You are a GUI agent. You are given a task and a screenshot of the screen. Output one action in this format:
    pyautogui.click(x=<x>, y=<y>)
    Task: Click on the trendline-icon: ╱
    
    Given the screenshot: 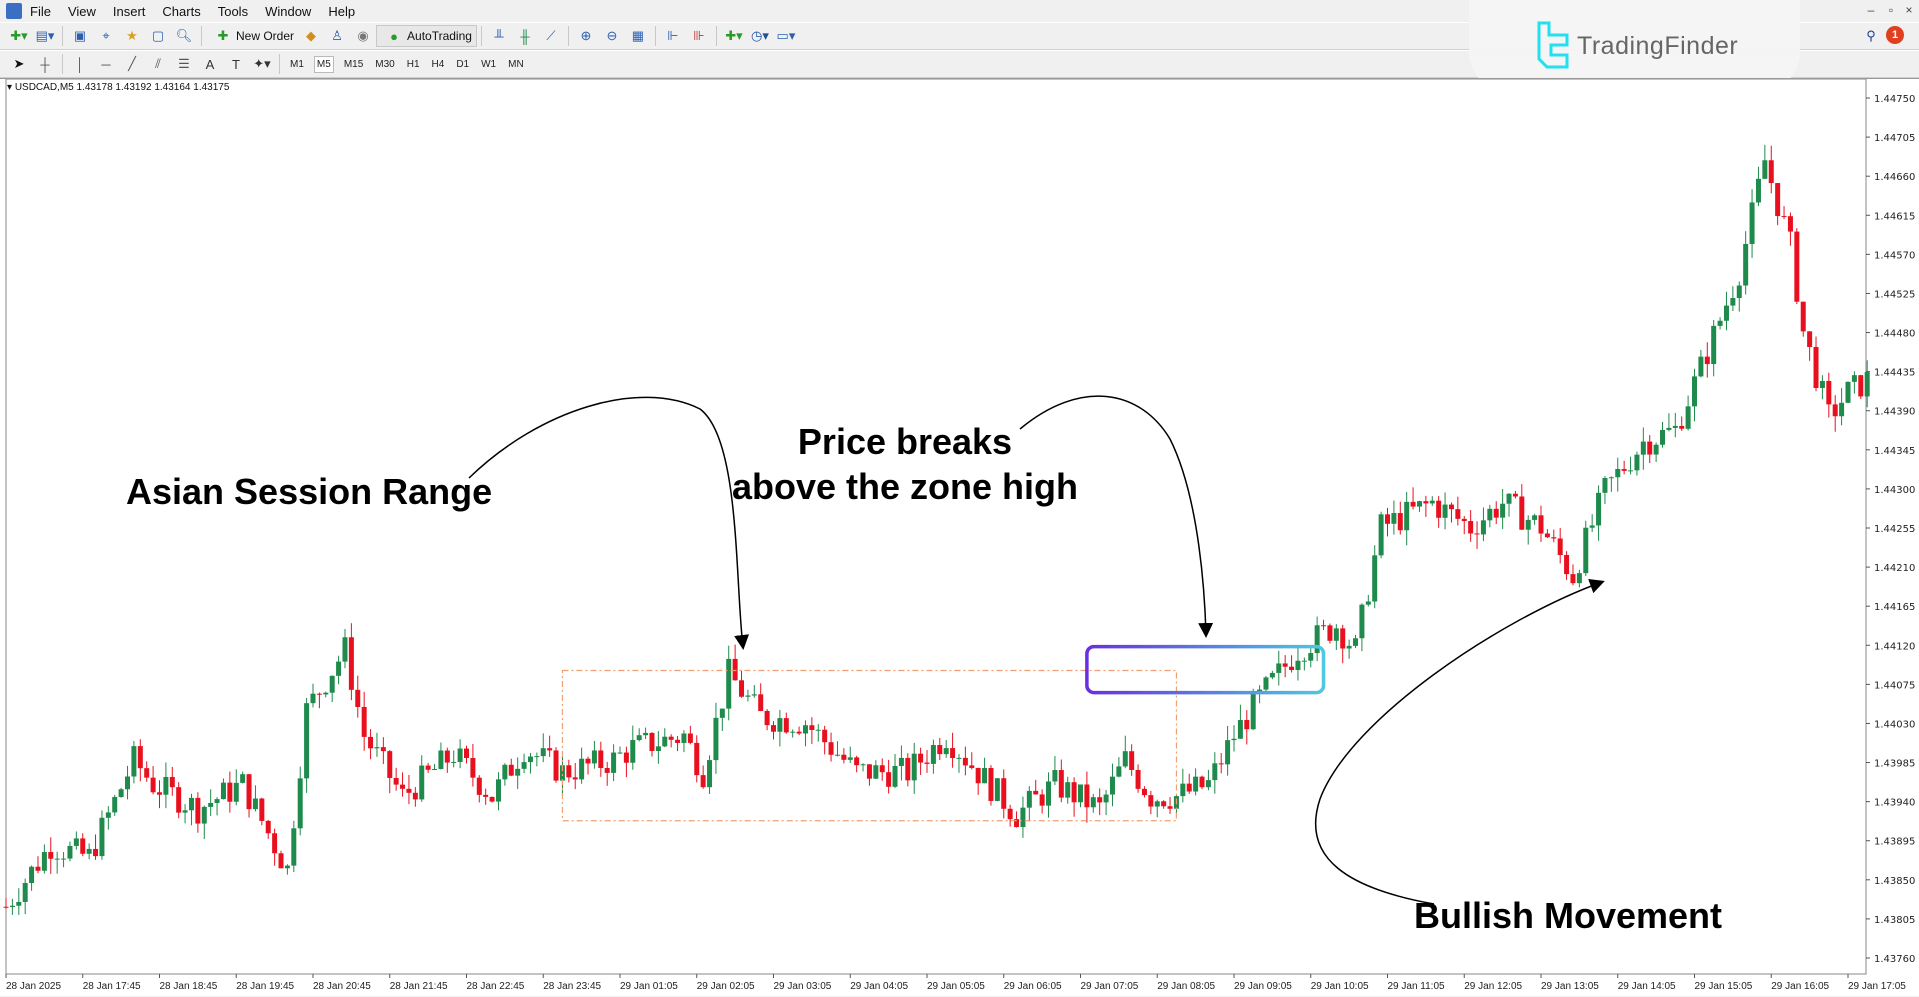 What is the action you would take?
    pyautogui.click(x=132, y=63)
    